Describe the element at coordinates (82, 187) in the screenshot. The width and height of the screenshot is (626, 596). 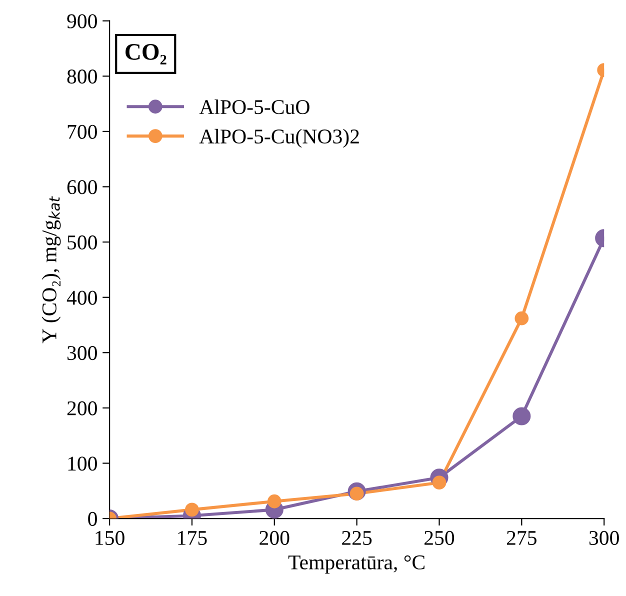
I see `y-tick-label: 600` at that location.